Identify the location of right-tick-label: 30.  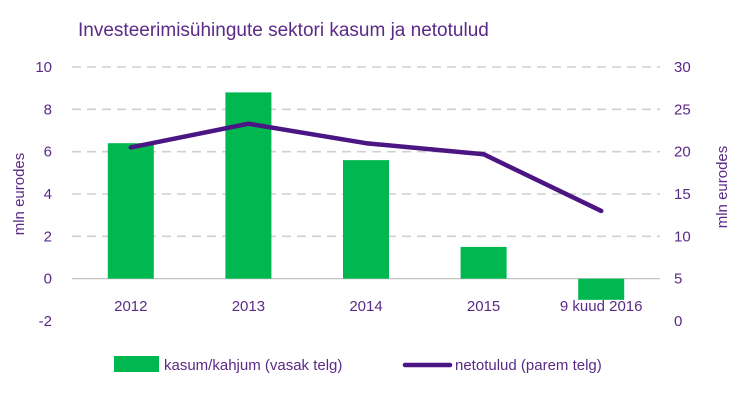
(682, 67).